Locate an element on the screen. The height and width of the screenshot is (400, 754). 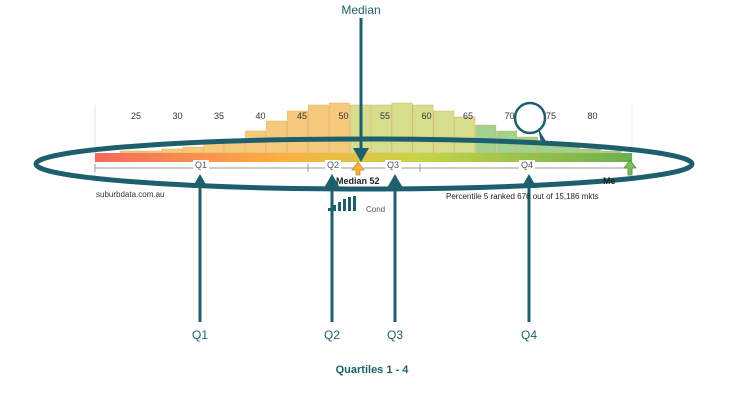
callout-q4: Q4 is located at coordinates (529, 335).